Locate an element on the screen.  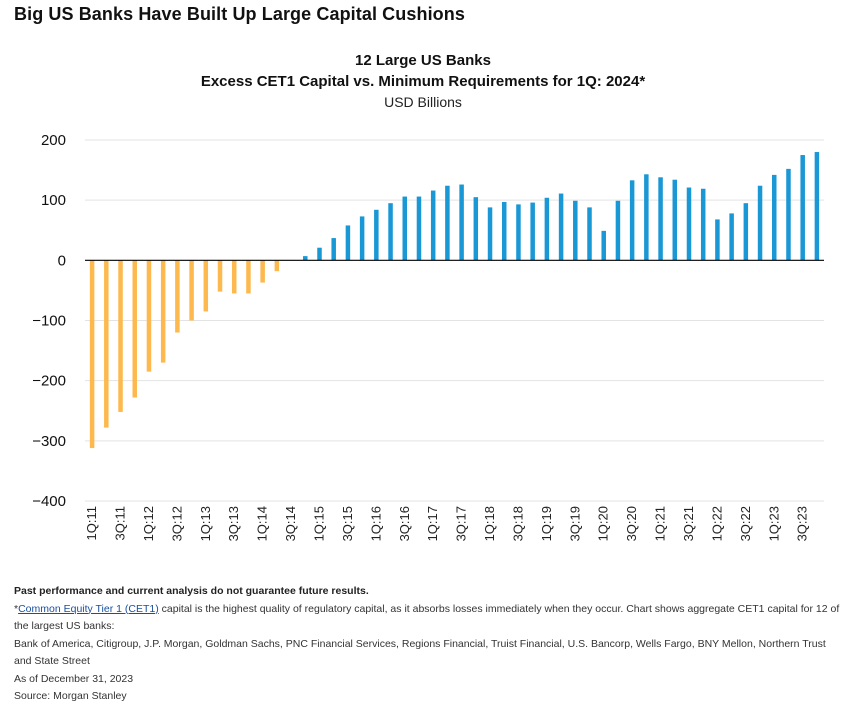
note-marker: * is located at coordinates (16, 608).